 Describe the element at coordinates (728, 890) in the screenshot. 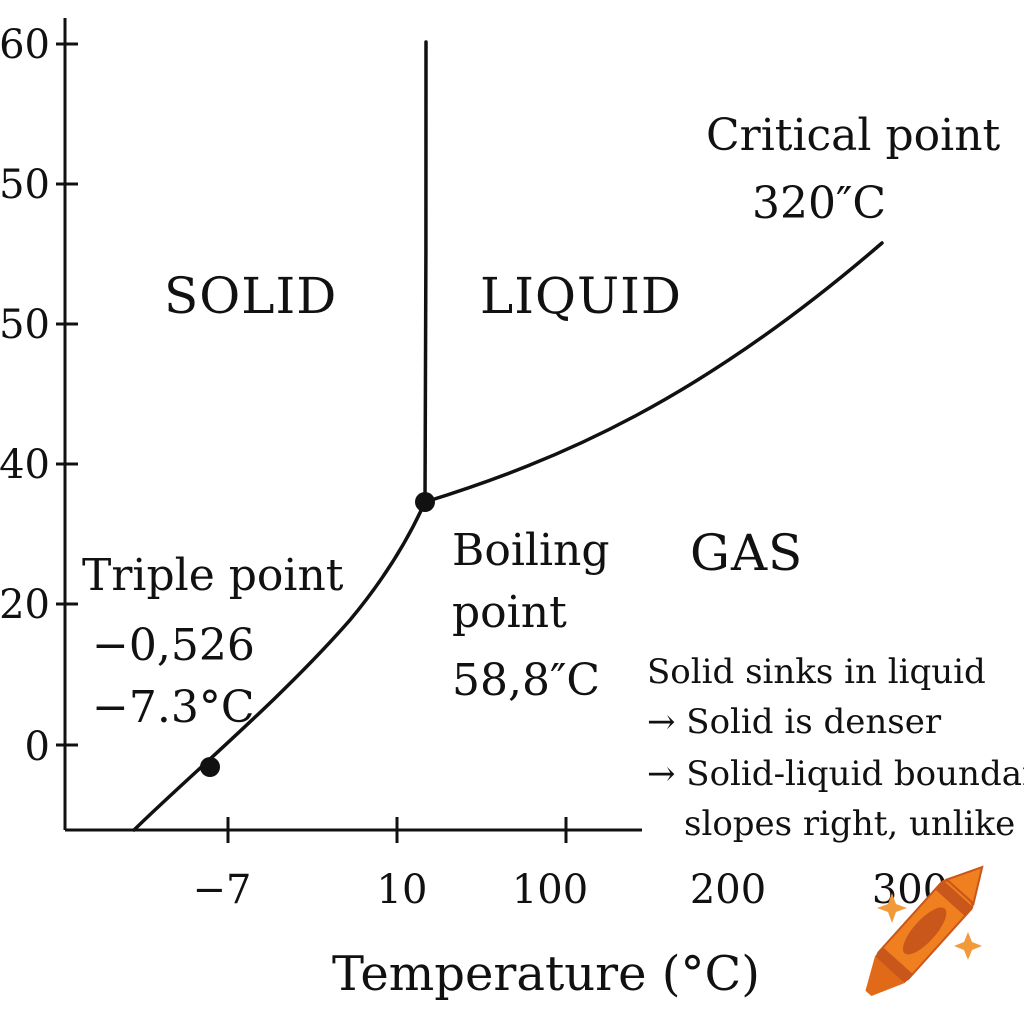

I see `x-tick-label: 200` at that location.